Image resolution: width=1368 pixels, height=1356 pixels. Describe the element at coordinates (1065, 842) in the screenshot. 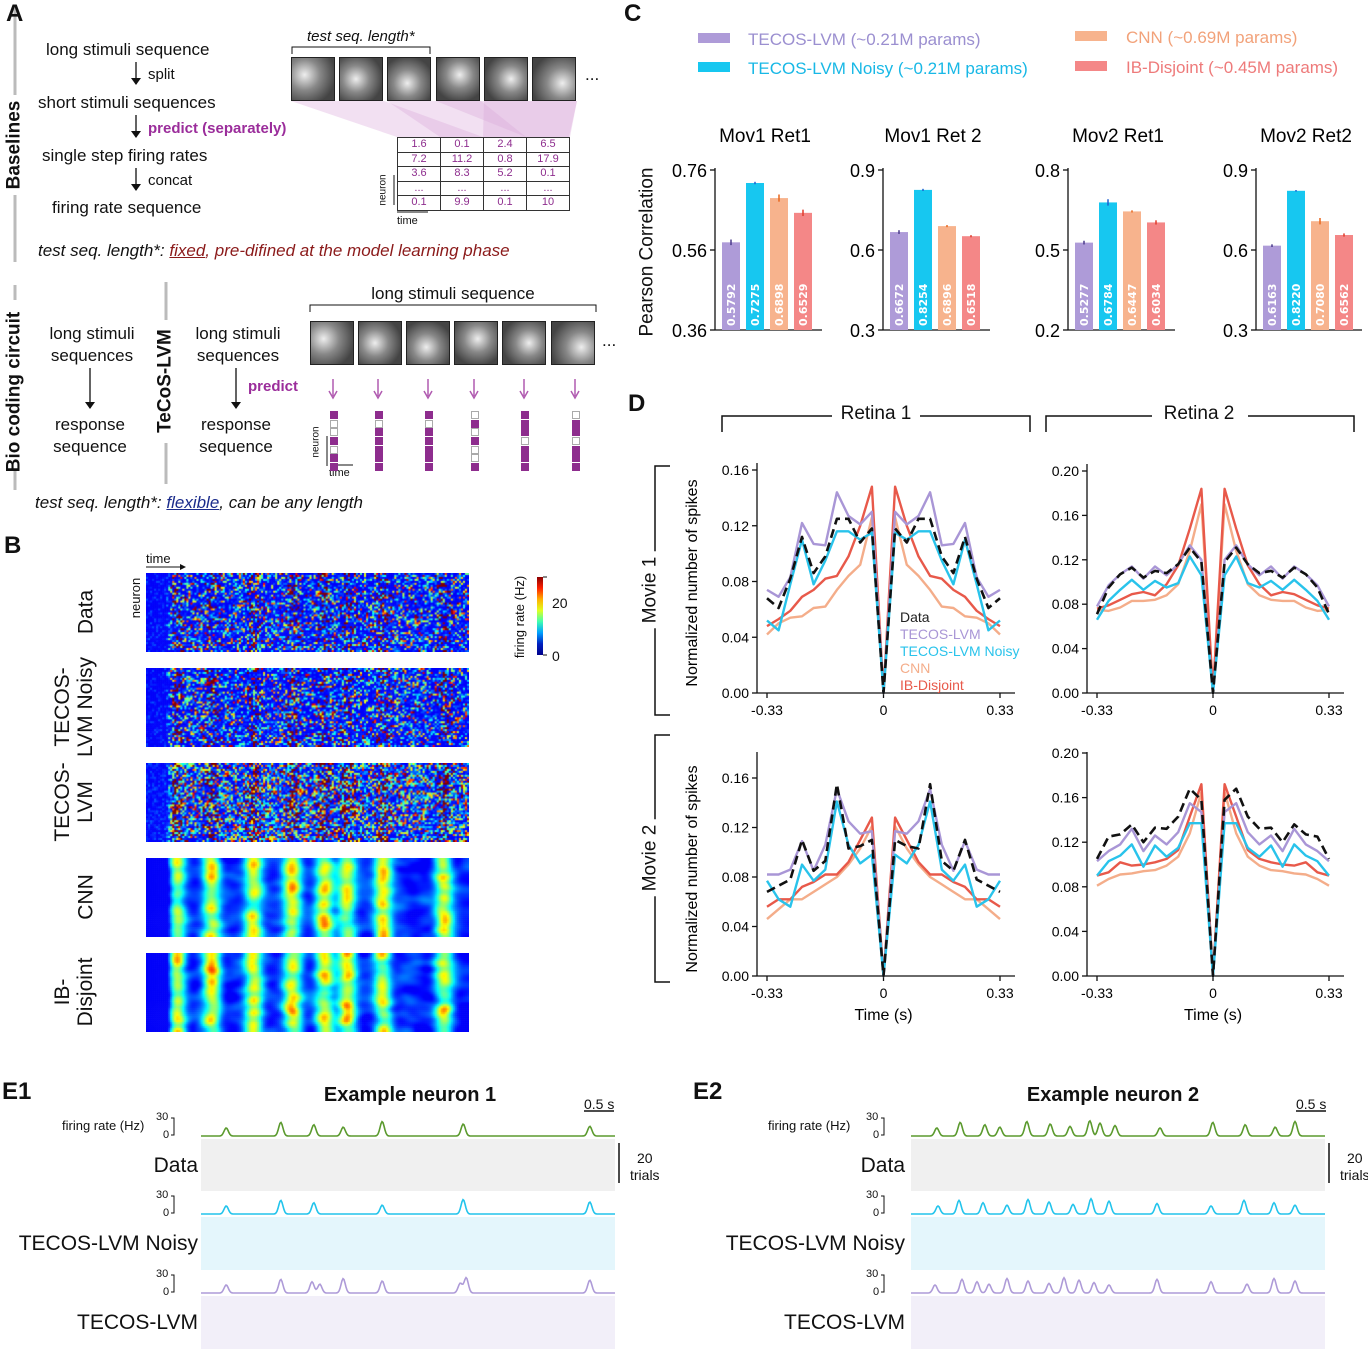

I see `y-tick-label: 0.12` at that location.